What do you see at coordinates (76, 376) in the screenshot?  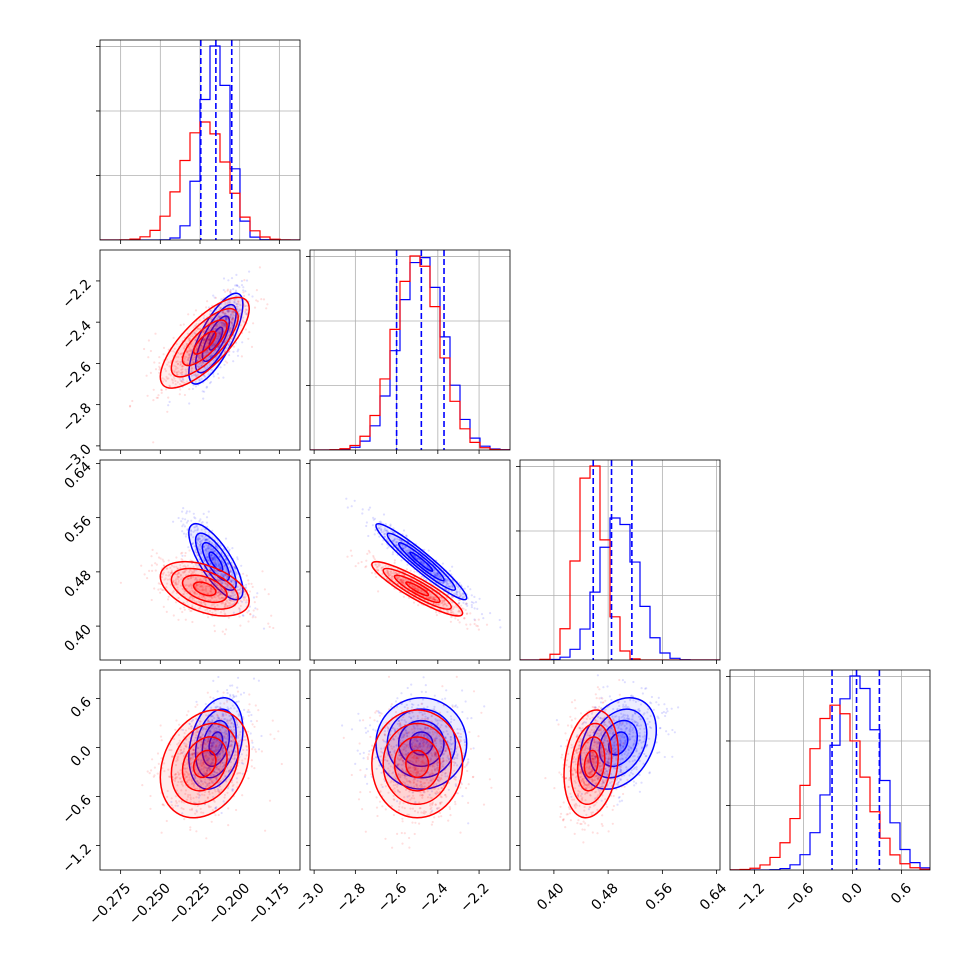 I see `y-tick-label: −2.6` at bounding box center [76, 376].